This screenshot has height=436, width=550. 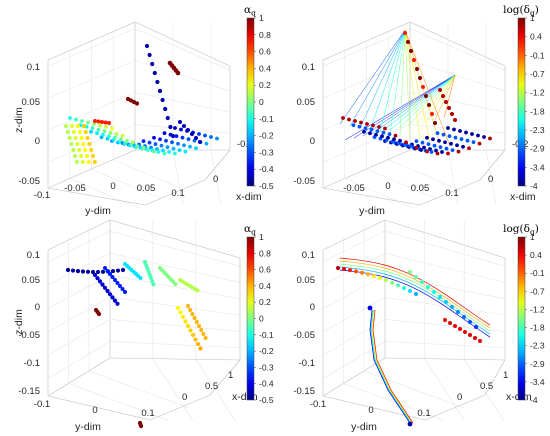 I want to click on trajectory-line, so click(x=415, y=303).